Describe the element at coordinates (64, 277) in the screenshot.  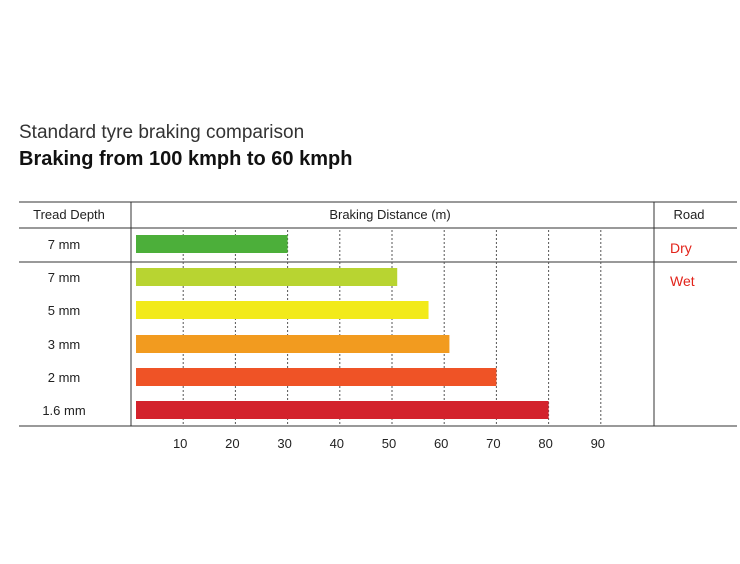
I see `category-label-1: 7 mm` at that location.